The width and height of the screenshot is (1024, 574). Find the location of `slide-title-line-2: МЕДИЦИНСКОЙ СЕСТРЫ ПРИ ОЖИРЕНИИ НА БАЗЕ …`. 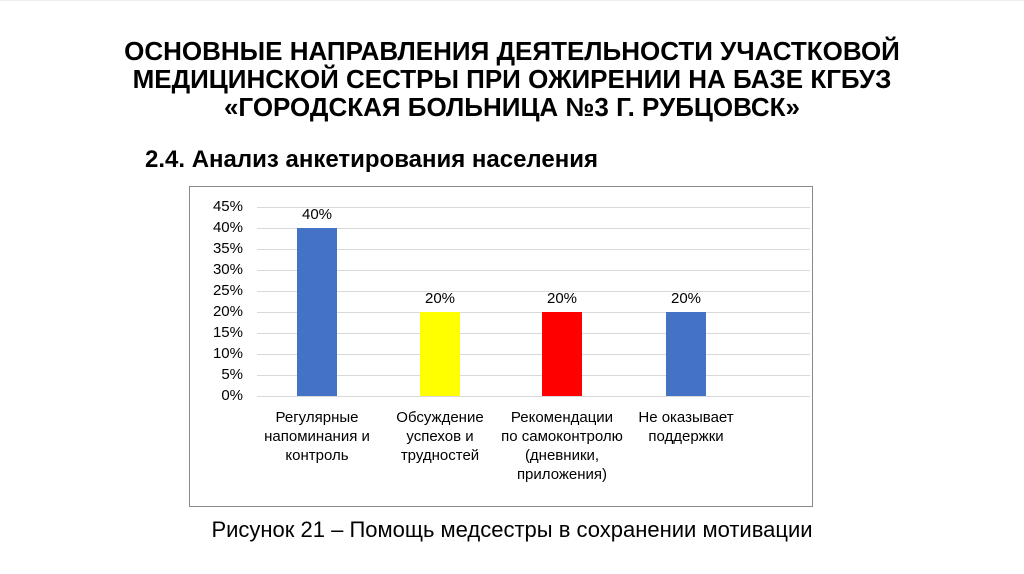

slide-title-line-2: МЕДИЦИНСКОЙ СЕСТРЫ ПРИ ОЖИРЕНИИ НА БАЗЕ … is located at coordinates (512, 79).